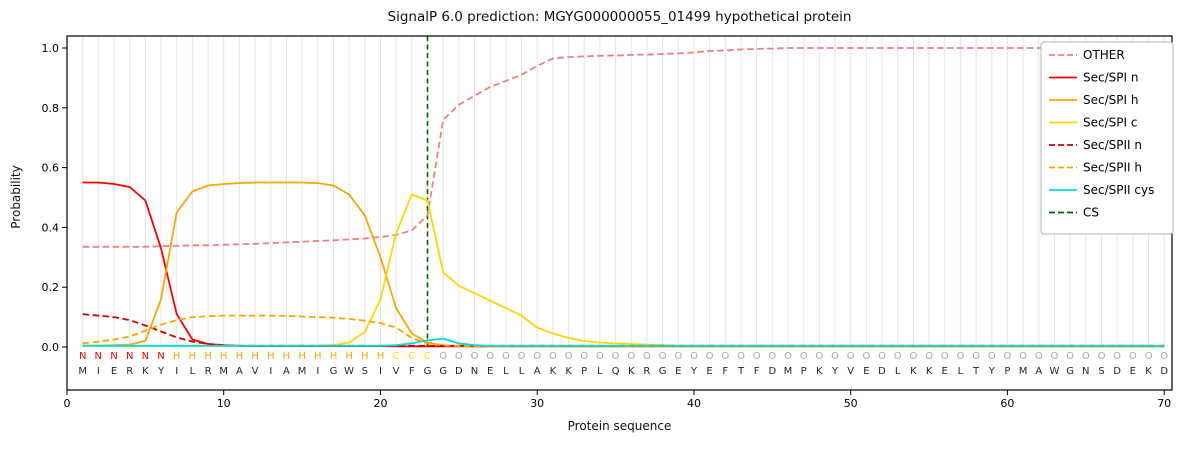 This screenshot has width=1200, height=450. What do you see at coordinates (851, 403) in the screenshot?
I see `svg-text: 50` at bounding box center [851, 403].